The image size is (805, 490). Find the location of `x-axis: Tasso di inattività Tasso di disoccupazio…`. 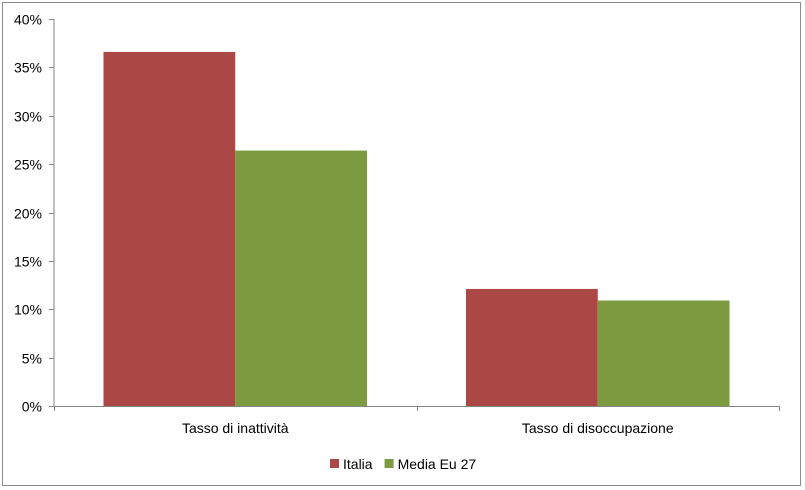

x-axis: Tasso di inattività Tasso di disoccupazio… is located at coordinates (417, 421).